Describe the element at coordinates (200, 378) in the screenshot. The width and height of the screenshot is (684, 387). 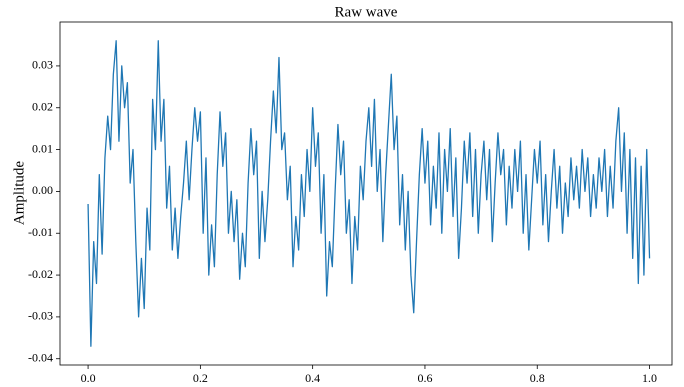
I see `x-tick-label: 0.2` at that location.